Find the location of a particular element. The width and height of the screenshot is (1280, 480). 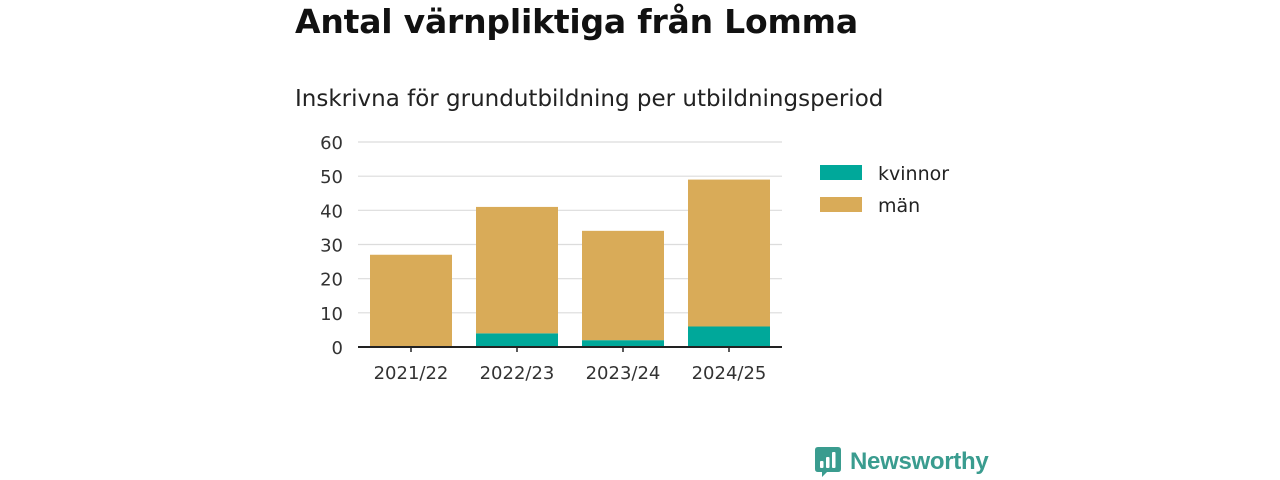

y-axis-ticks: 0 10 20 30 40 50 60 is located at coordinates (331, 246).